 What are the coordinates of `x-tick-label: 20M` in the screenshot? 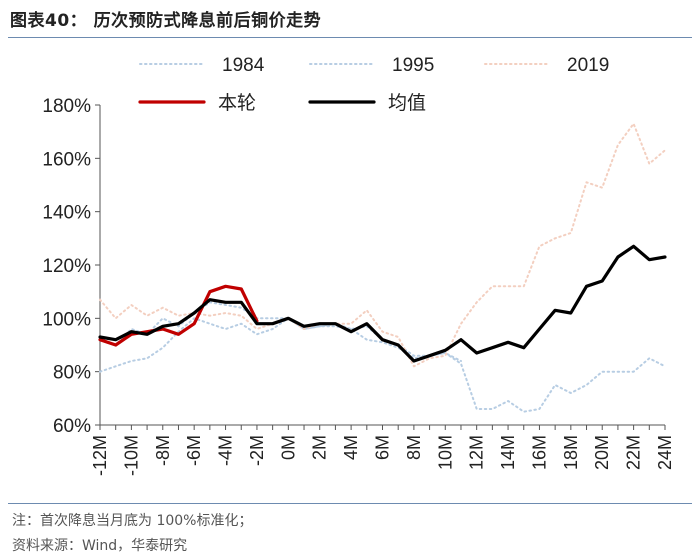 It's located at (602, 452).